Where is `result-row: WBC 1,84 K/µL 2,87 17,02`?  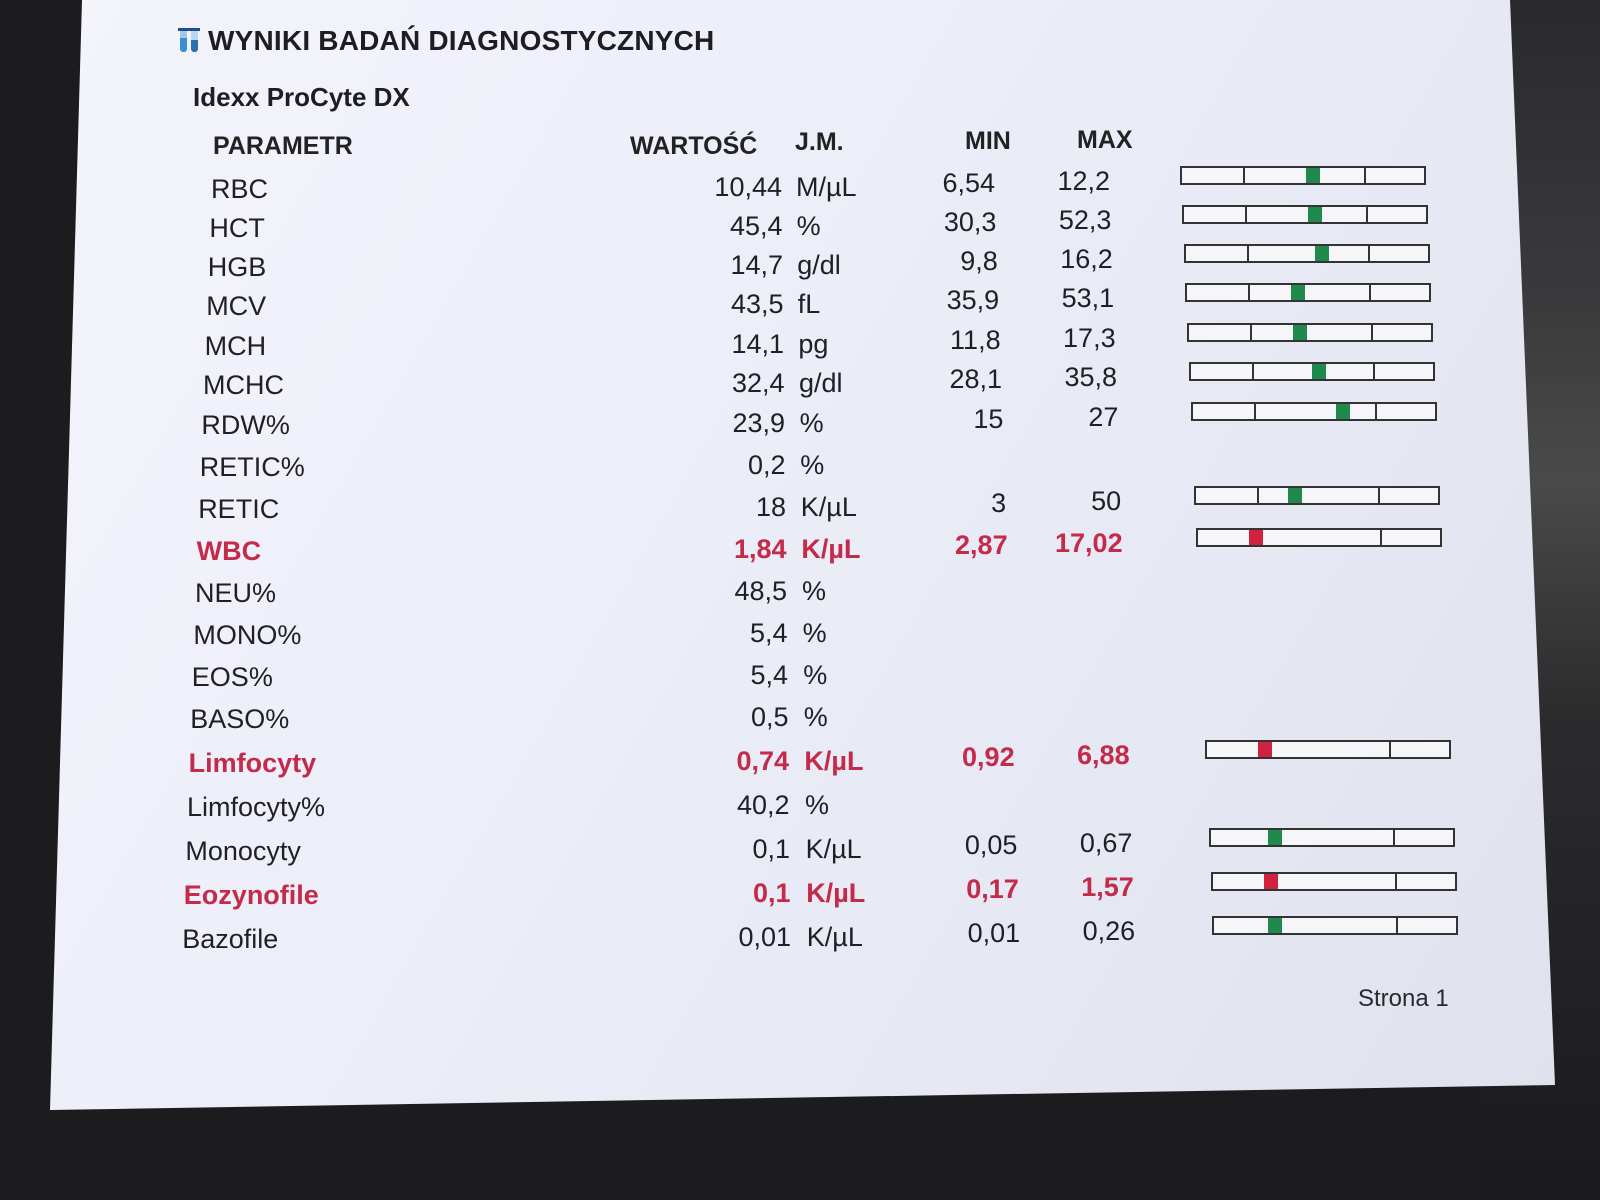
result-row: WBC 1,84 K/µL 2,87 17,02 is located at coordinates (800, 550).